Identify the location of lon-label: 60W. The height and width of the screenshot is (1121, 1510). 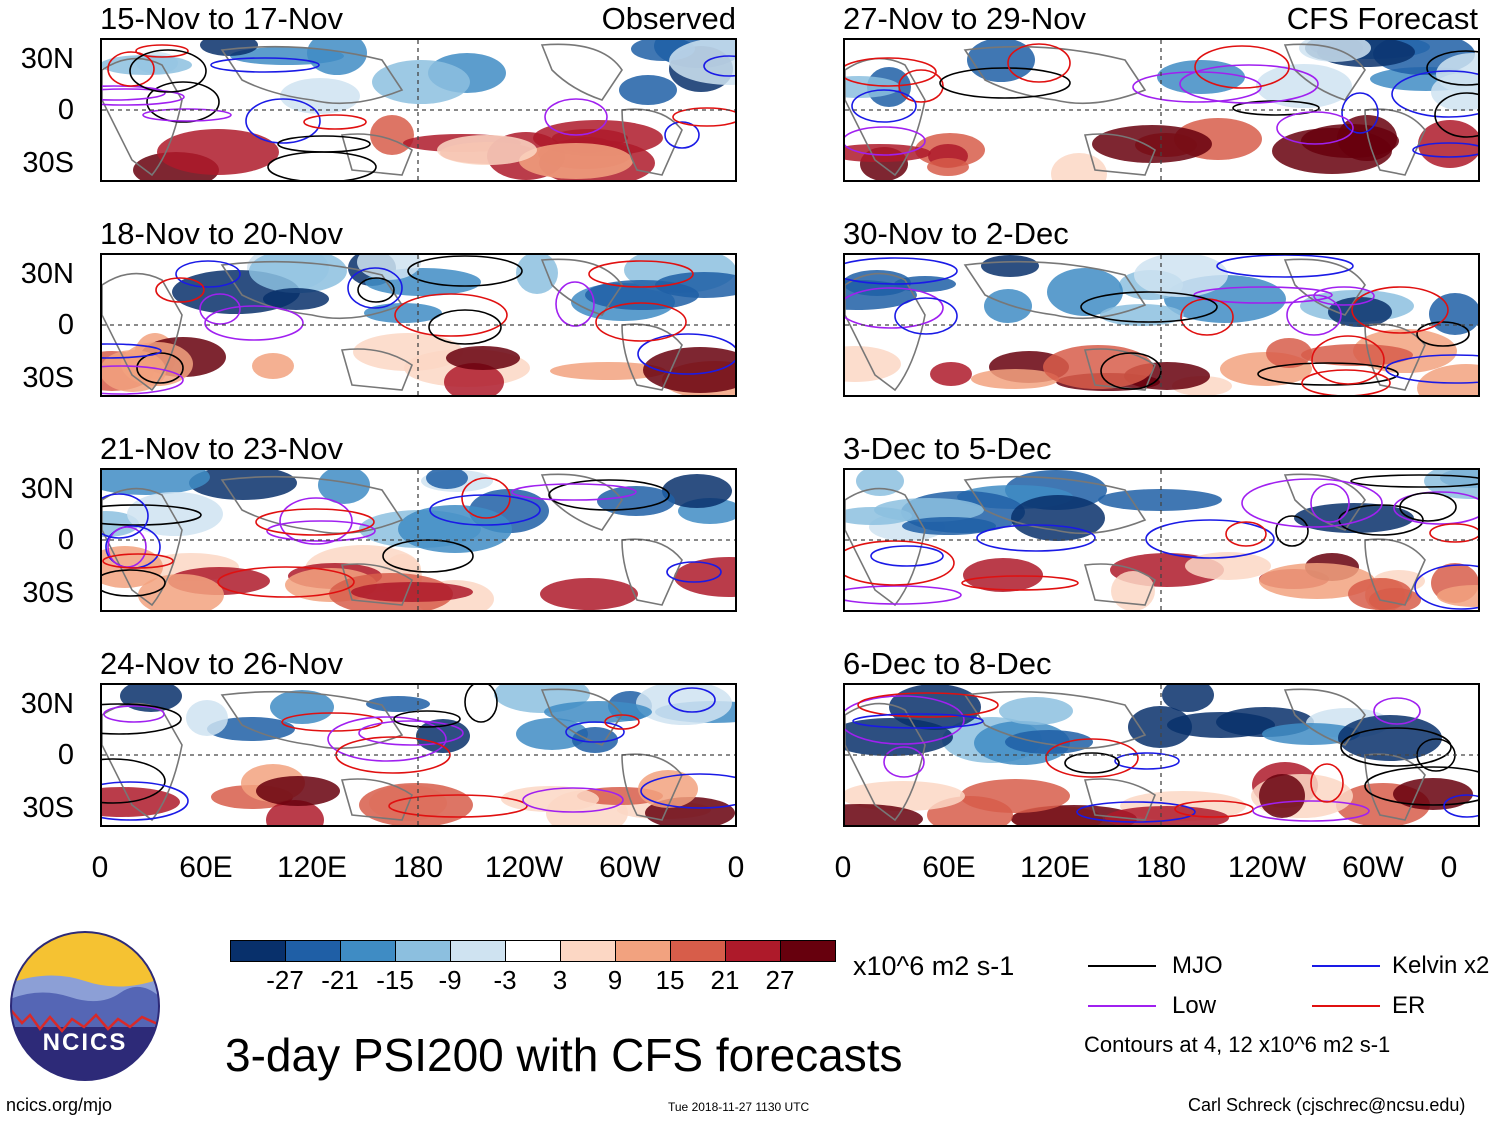
(630, 867).